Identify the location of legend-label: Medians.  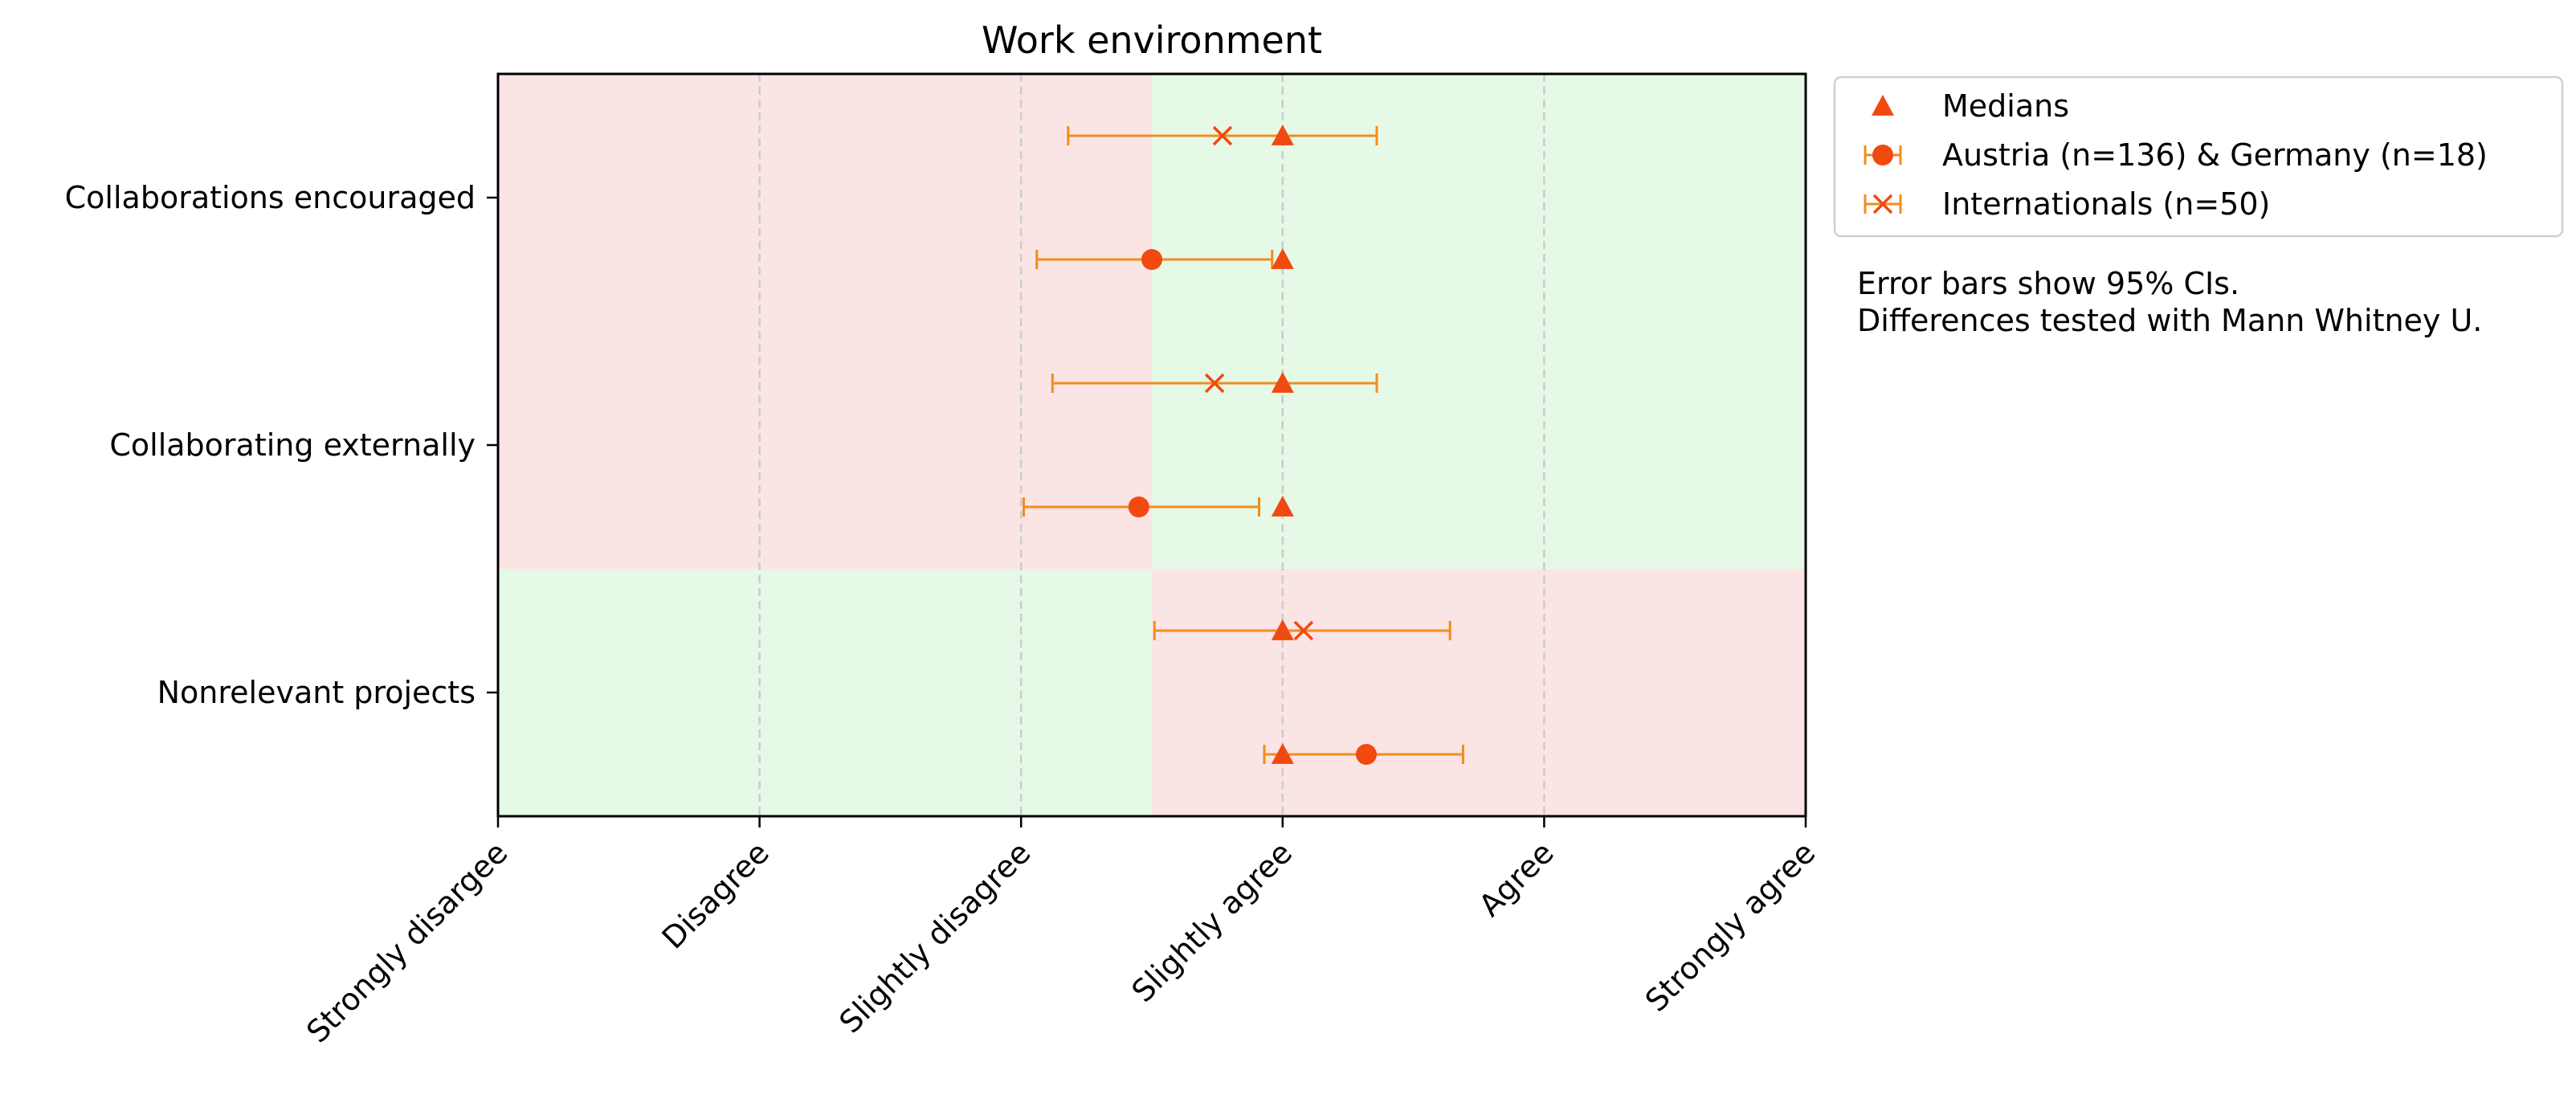
(2005, 106).